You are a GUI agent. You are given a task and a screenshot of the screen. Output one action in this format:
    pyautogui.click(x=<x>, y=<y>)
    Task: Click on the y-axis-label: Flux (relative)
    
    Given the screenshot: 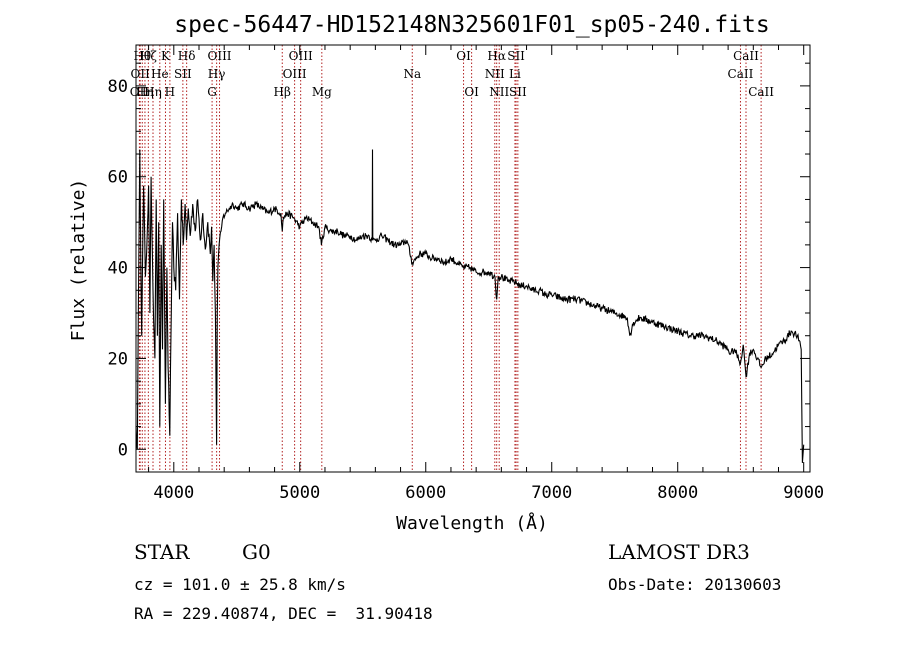 What is the action you would take?
    pyautogui.click(x=78, y=260)
    